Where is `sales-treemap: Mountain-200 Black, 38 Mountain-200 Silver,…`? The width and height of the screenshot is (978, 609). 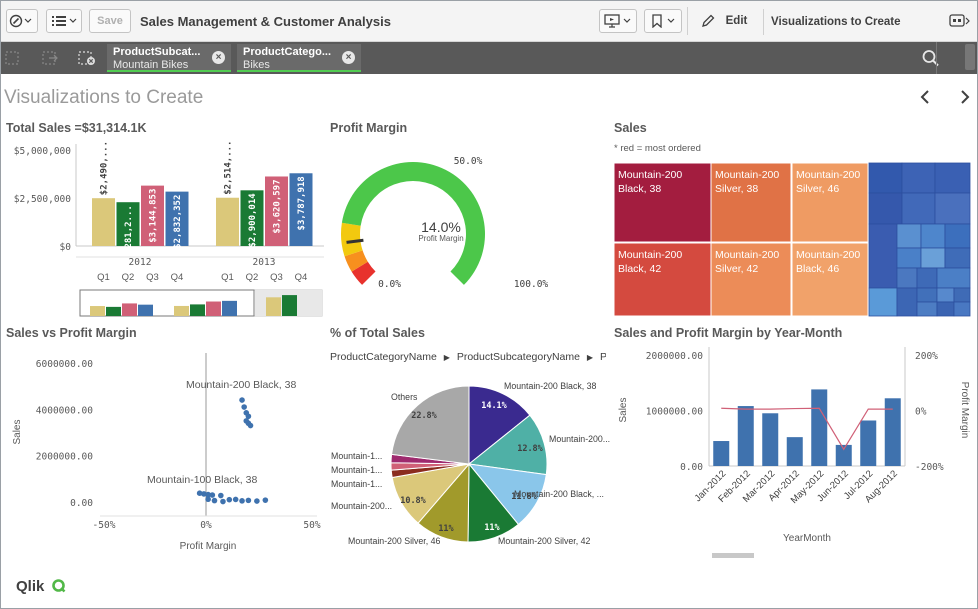
sales-treemap: Mountain-200 Black, 38 Mountain-200 Silver,… is located at coordinates (793, 240).